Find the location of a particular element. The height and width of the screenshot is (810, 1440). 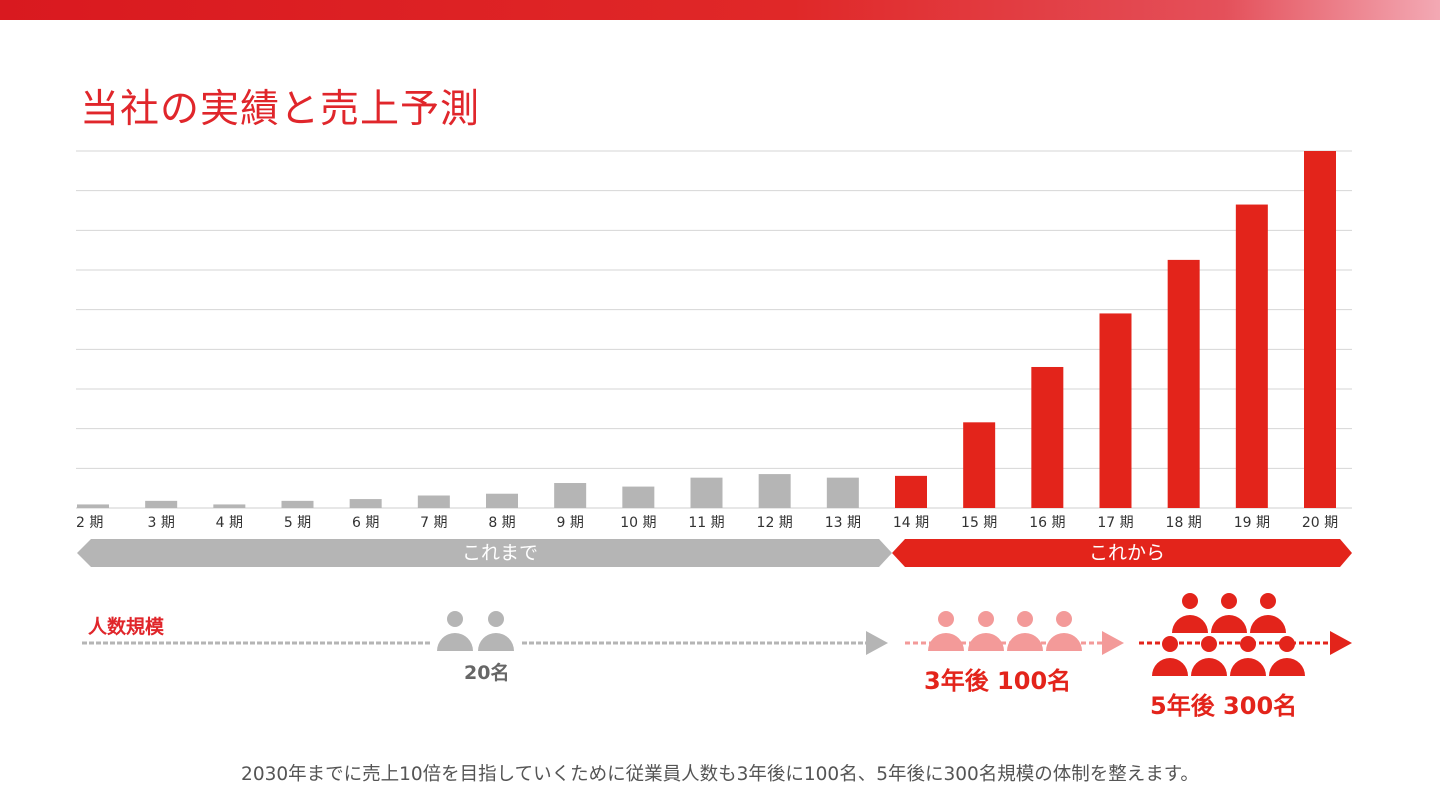

tick-label: 4 期 is located at coordinates (229, 523).